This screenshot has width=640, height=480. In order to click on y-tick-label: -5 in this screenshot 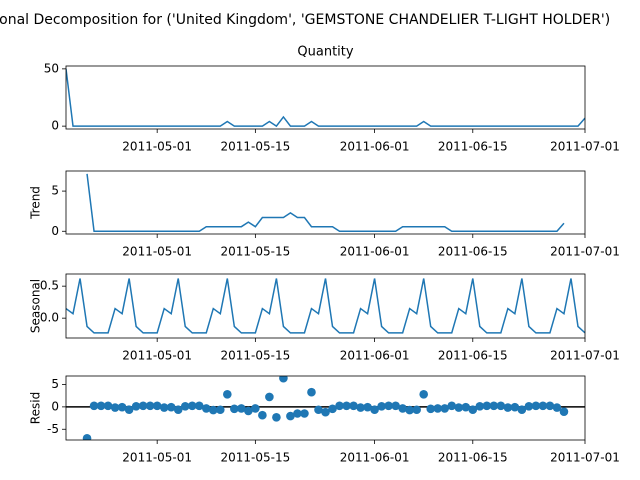, I will do `click(53, 429)`.